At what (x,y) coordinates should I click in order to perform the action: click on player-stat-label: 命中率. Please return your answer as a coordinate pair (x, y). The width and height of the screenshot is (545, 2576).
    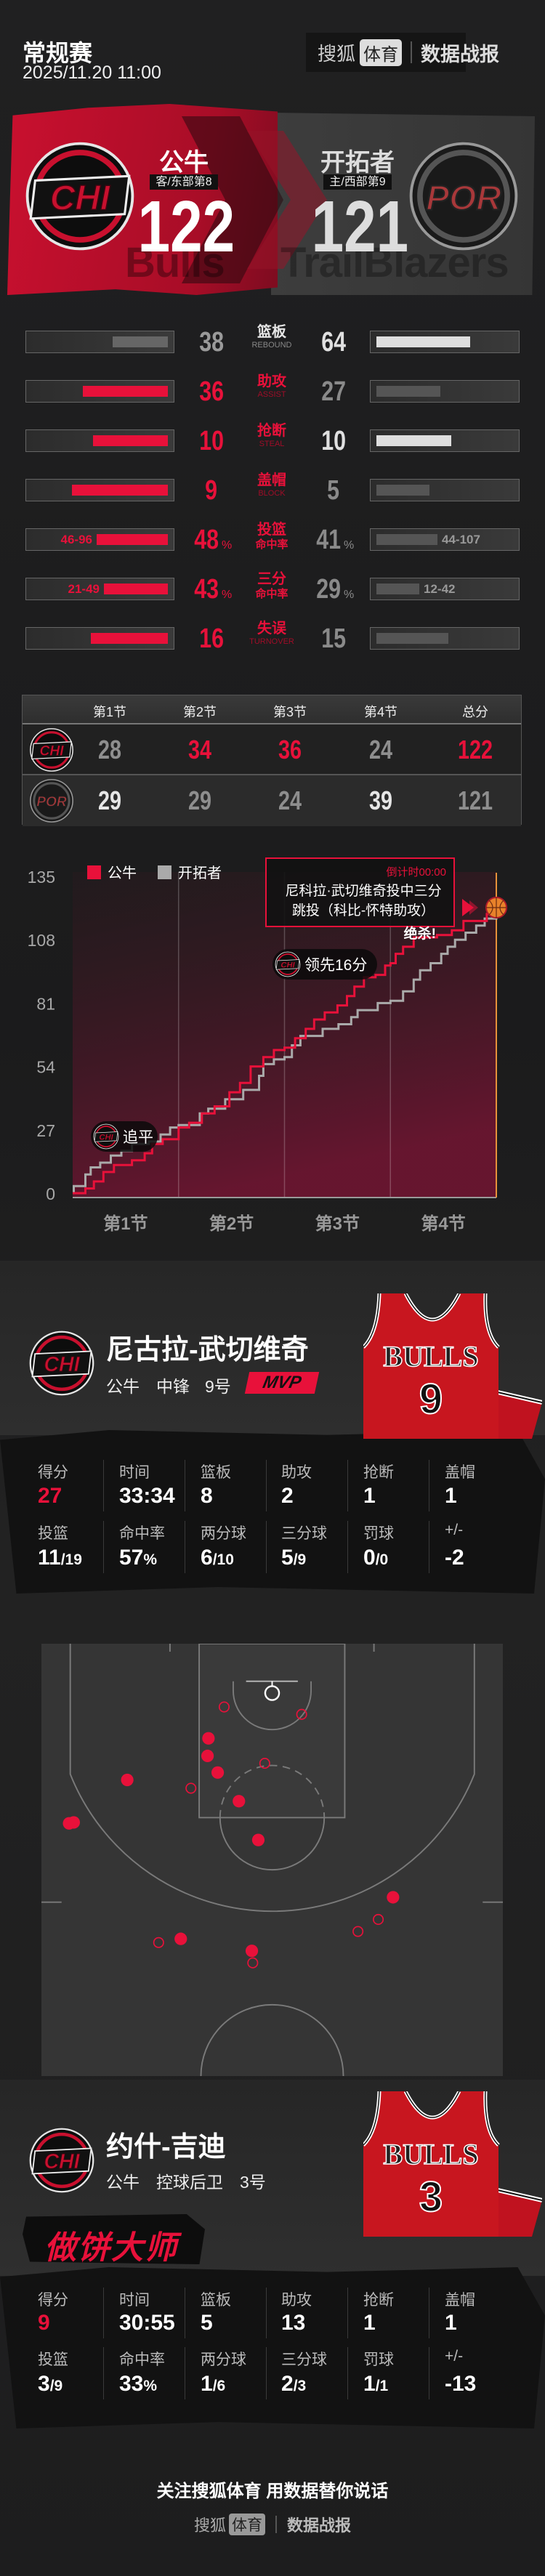
    Looking at the image, I should click on (142, 2360).